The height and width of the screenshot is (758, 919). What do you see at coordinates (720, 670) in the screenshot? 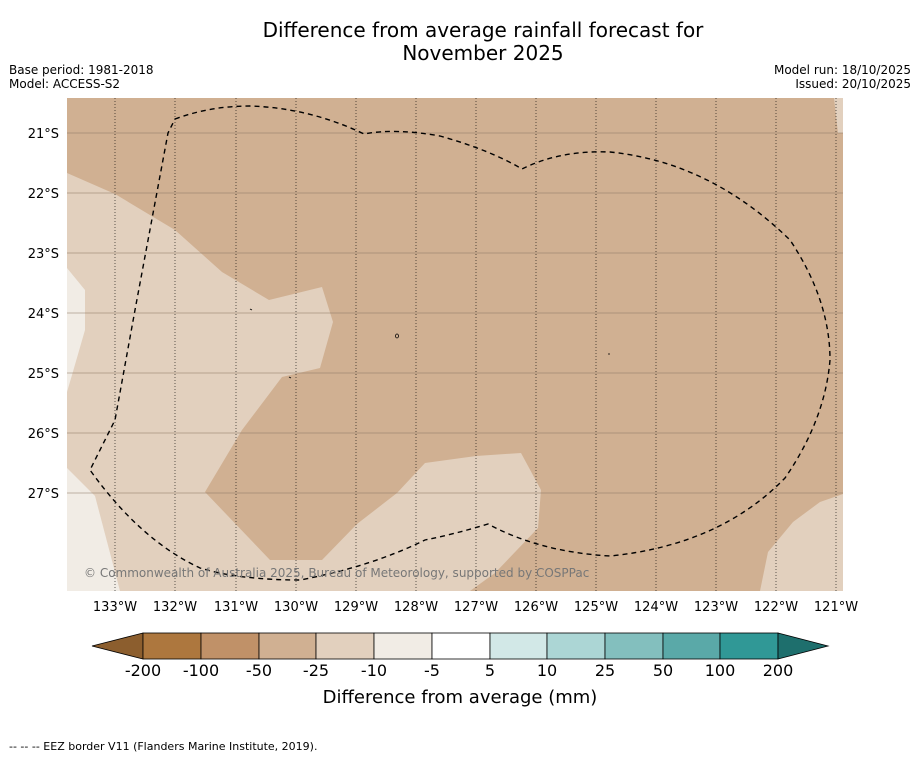
I see `colorbar-tick-label: 100` at bounding box center [720, 670].